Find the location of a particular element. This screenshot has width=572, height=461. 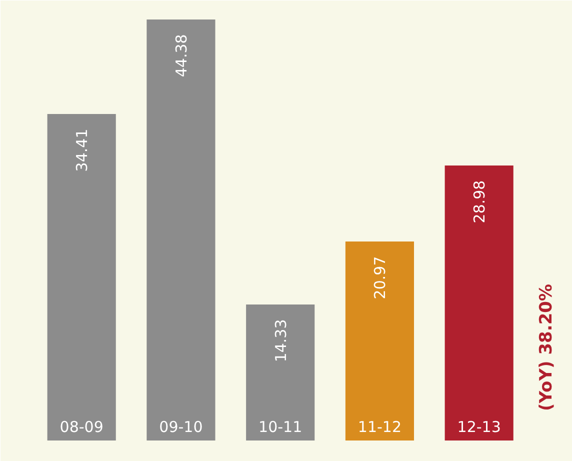

x-tick-label: 09-10 is located at coordinates (181, 427).